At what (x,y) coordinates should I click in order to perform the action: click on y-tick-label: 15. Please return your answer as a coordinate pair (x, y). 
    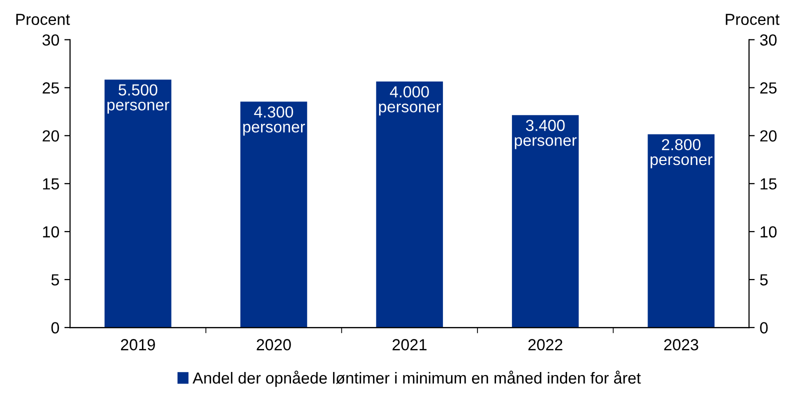
    Looking at the image, I should click on (51, 184).